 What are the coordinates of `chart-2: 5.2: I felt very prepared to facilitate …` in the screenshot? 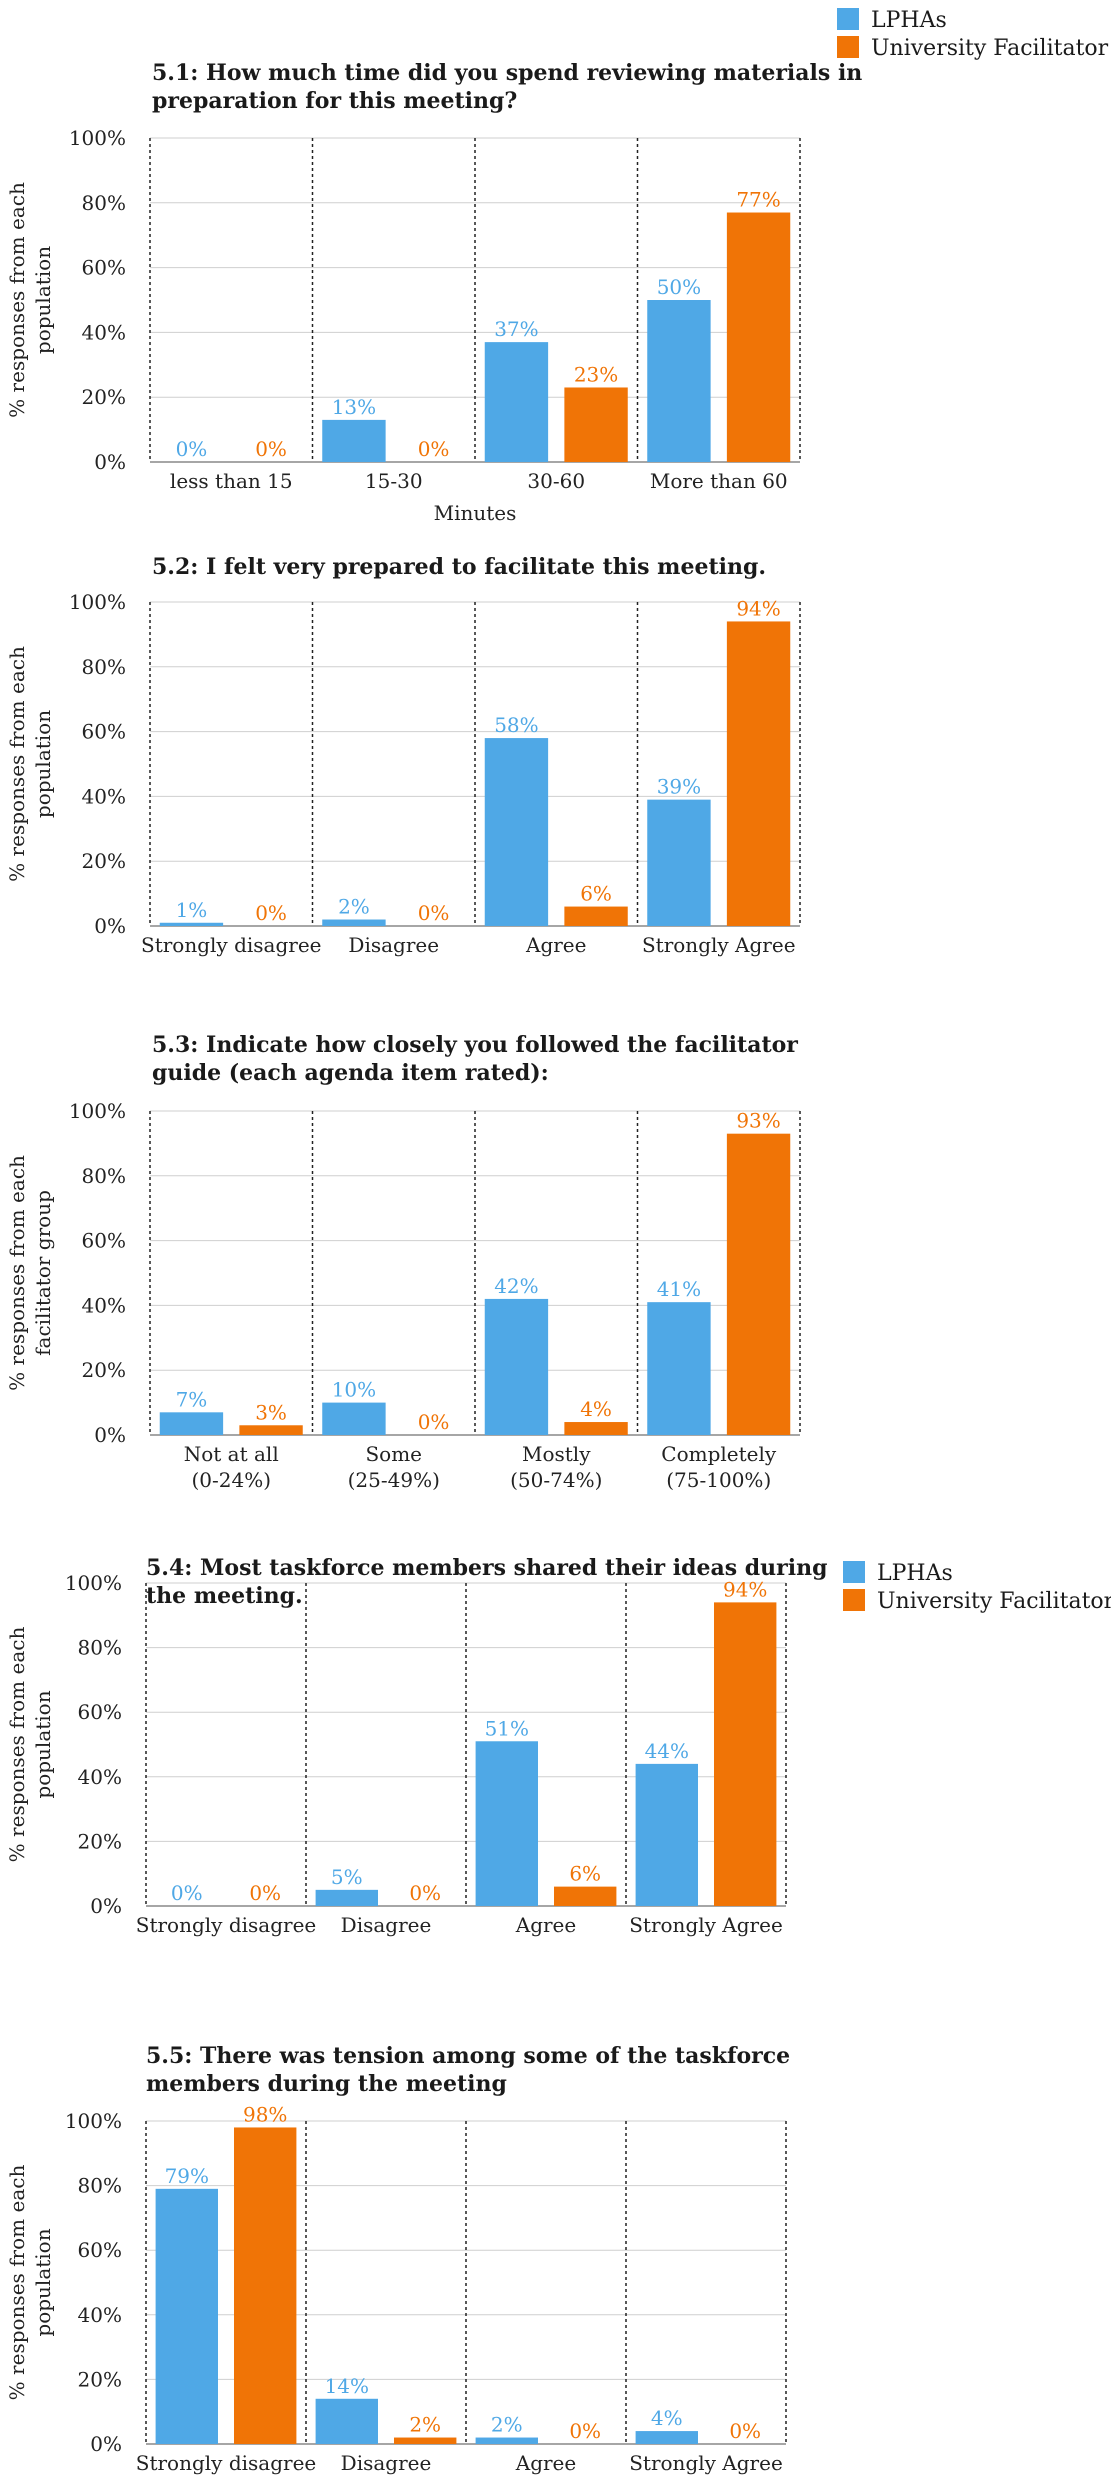 It's located at (403, 755).